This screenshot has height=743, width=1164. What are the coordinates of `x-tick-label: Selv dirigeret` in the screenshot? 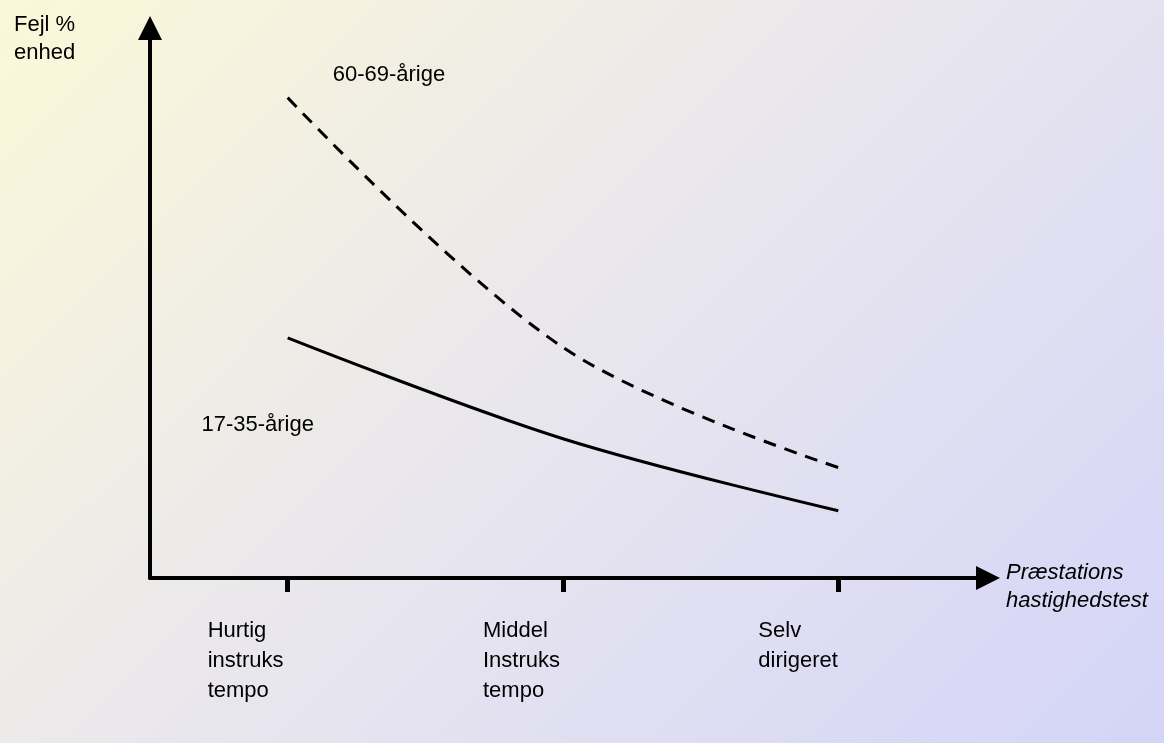 It's located at (798, 644).